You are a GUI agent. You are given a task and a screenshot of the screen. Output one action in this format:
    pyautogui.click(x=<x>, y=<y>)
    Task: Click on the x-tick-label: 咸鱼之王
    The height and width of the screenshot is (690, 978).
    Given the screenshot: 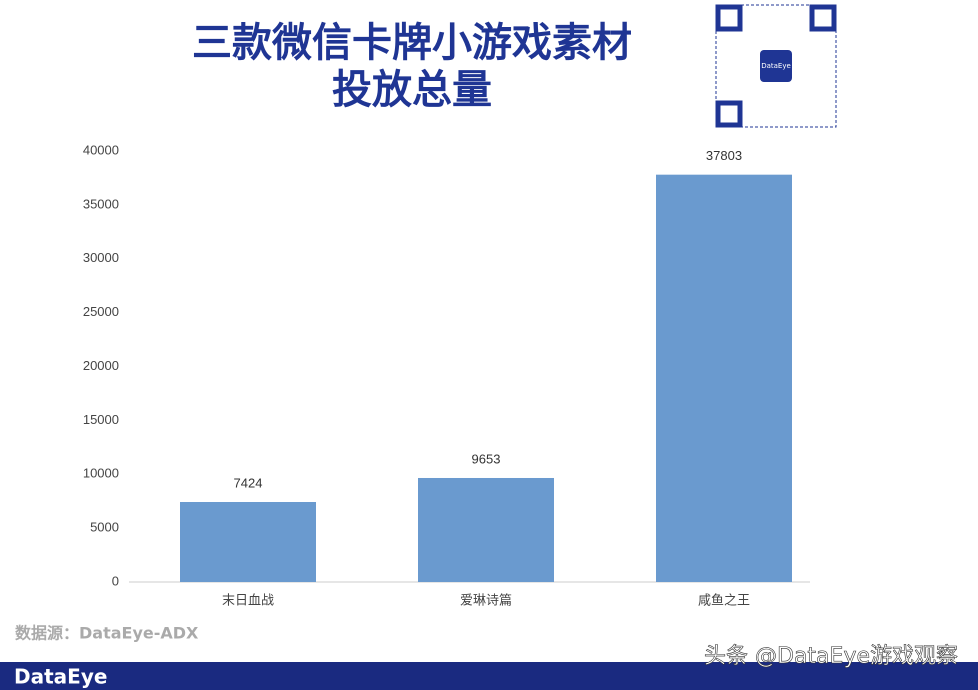 What is the action you would take?
    pyautogui.click(x=724, y=601)
    